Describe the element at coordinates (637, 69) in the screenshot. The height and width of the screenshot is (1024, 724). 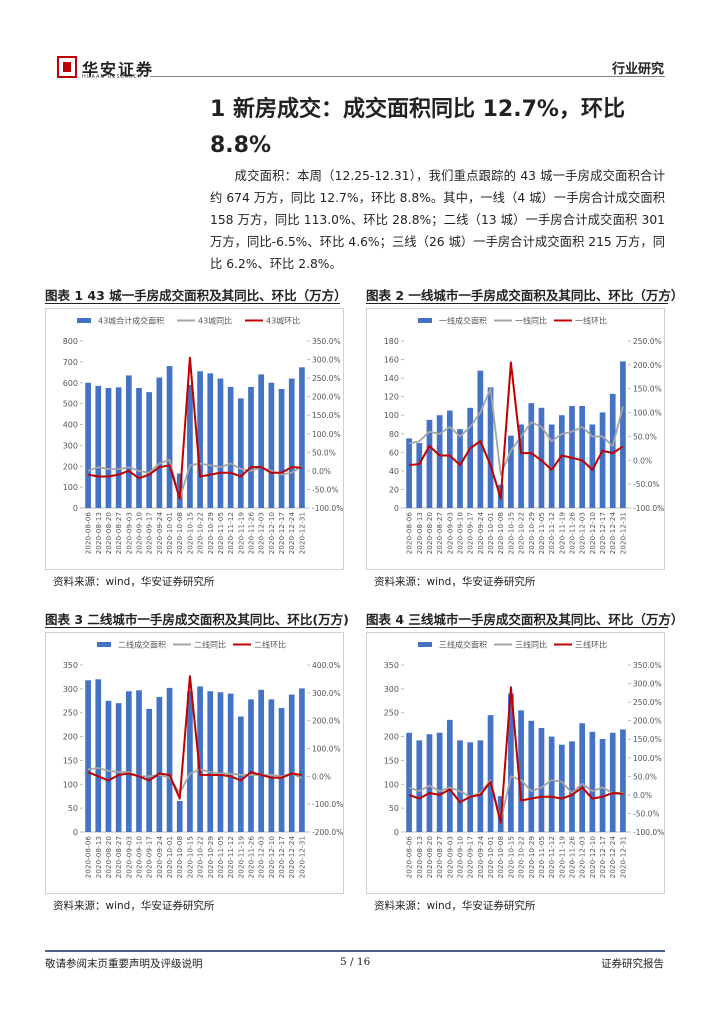
I see `section-label: 行业研究` at that location.